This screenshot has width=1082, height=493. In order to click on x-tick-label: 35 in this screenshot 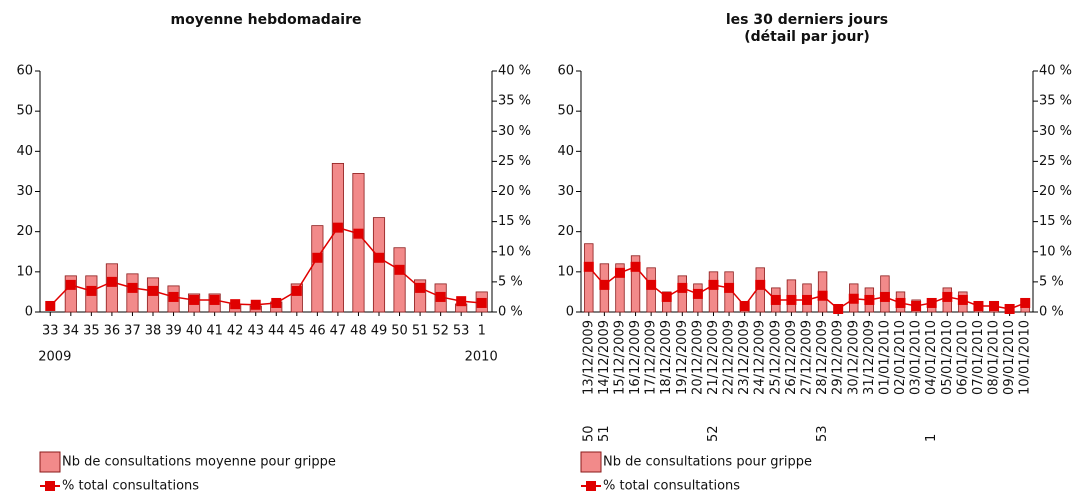, I will do `click(91, 331)`.